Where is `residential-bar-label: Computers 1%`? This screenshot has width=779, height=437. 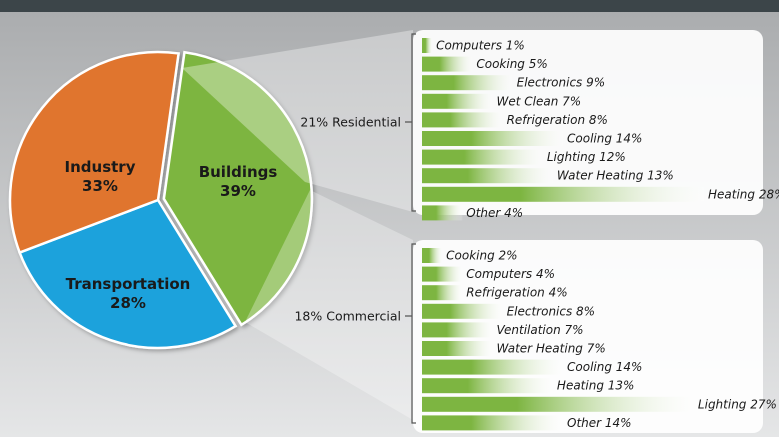
residential-bar-label: Computers 1% is located at coordinates (480, 46).